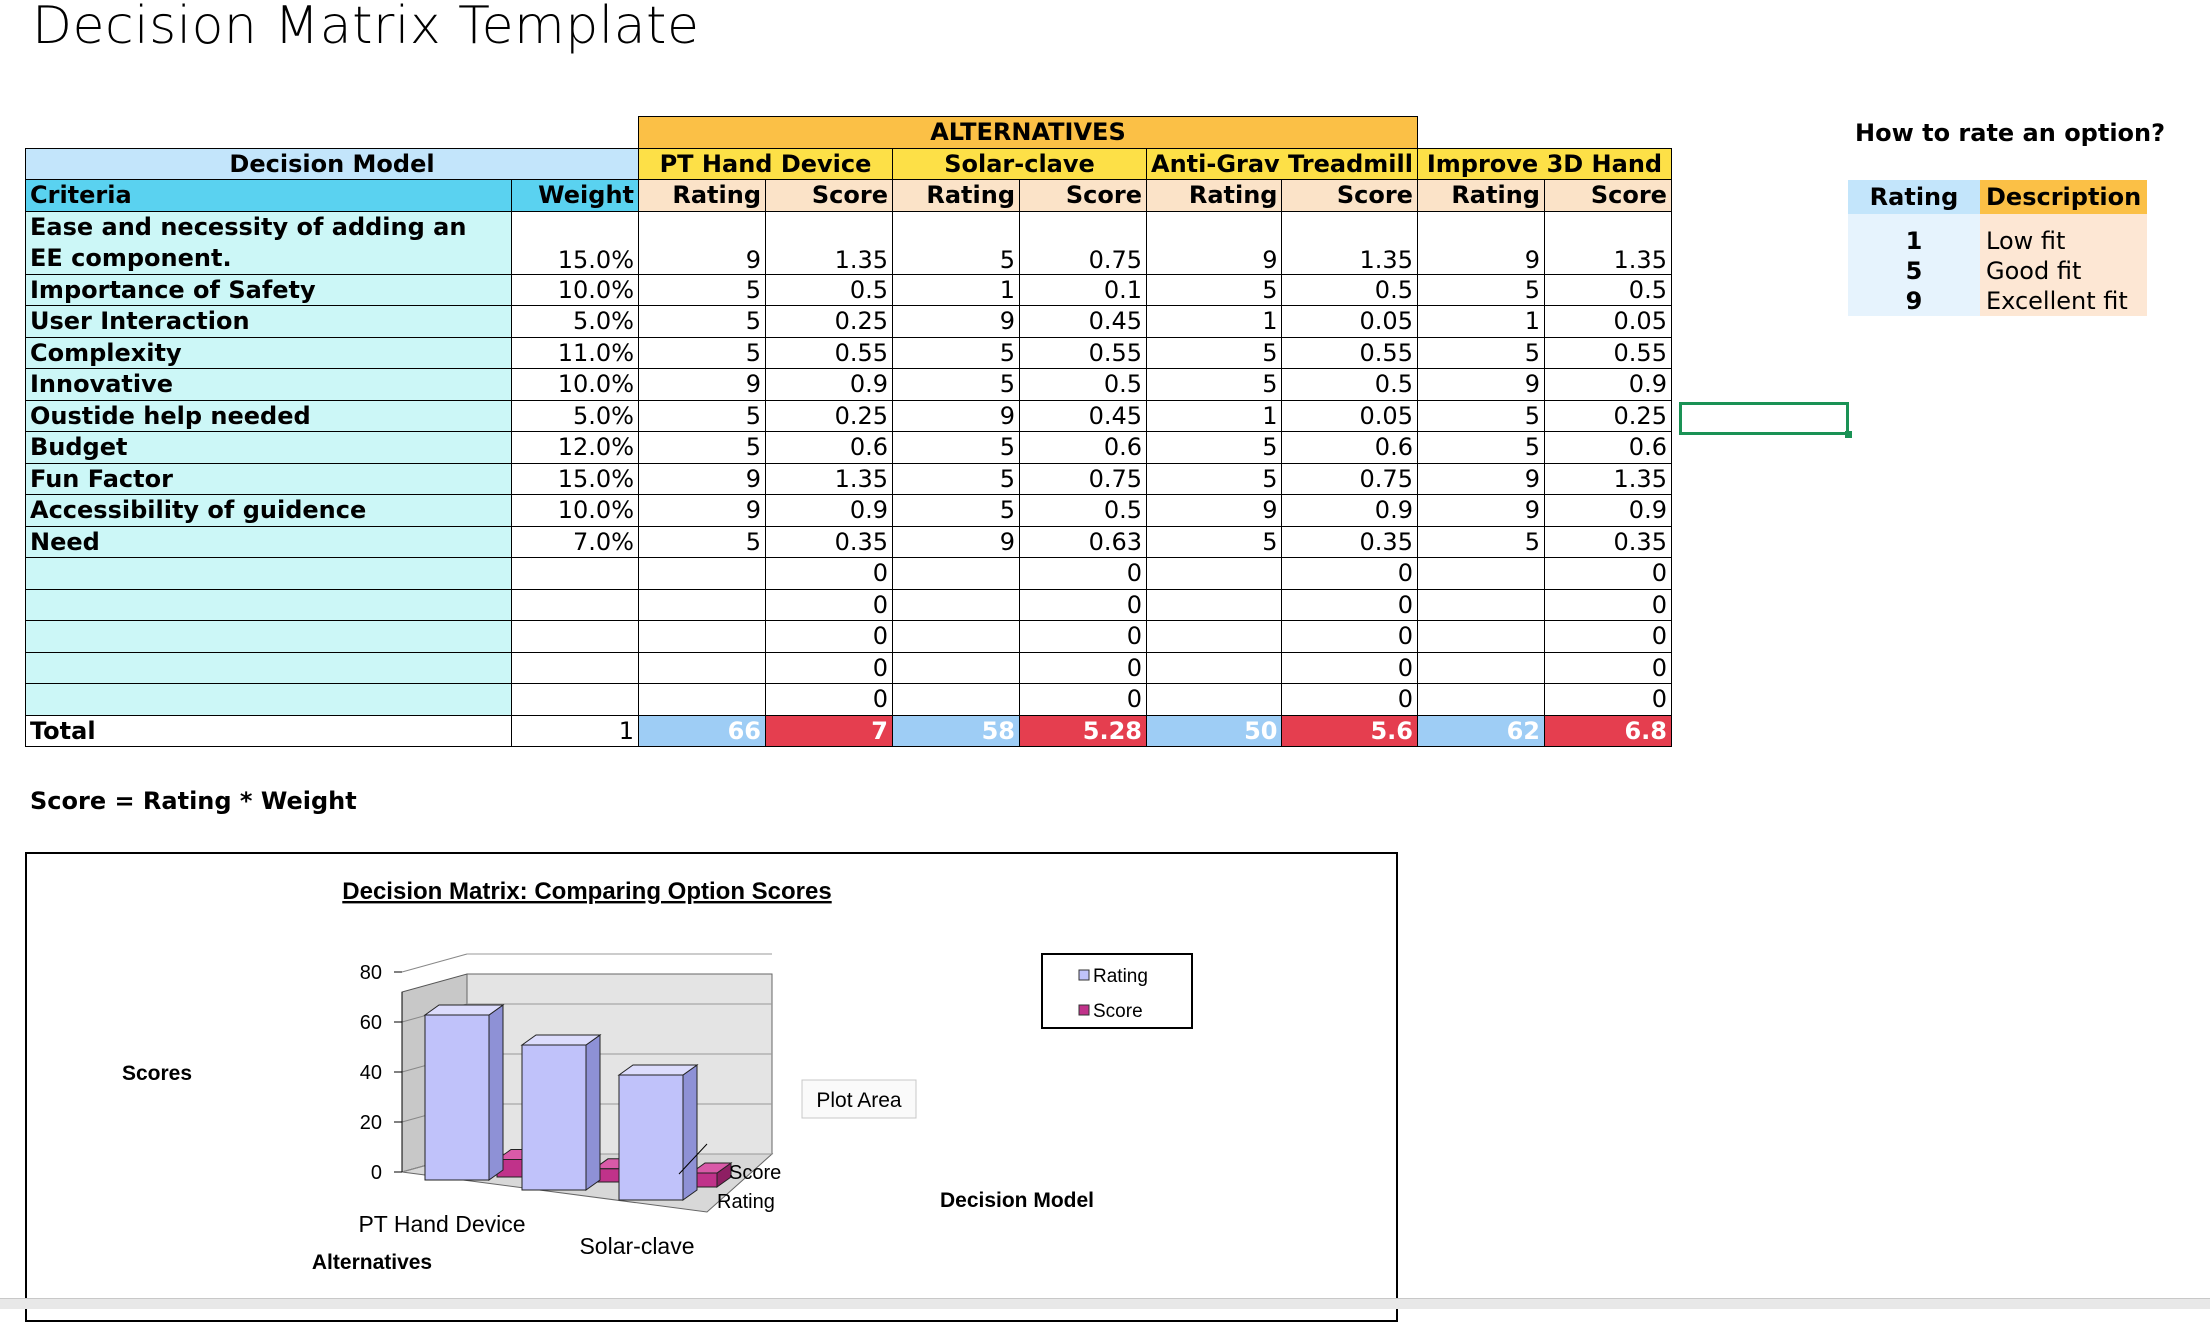 The height and width of the screenshot is (1324, 2210). What do you see at coordinates (1117, 991) in the screenshot?
I see `chart-legend: Rating Score` at bounding box center [1117, 991].